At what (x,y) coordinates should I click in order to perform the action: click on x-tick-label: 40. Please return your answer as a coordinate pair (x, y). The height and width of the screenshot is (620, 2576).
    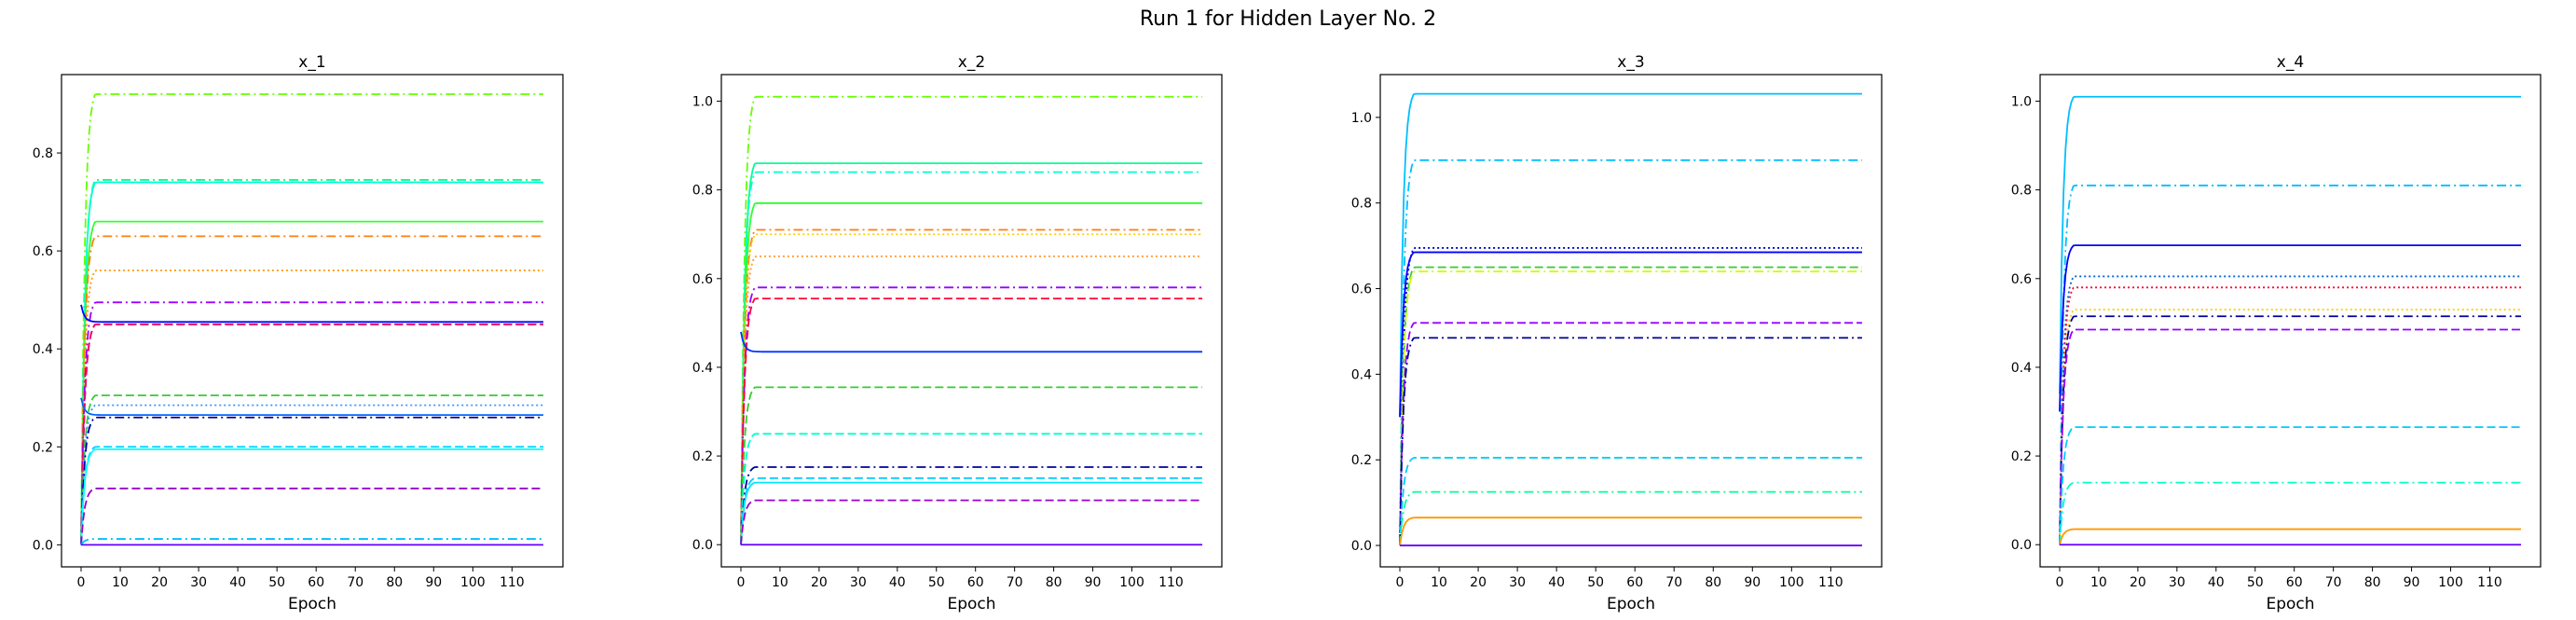
    Looking at the image, I should click on (897, 582).